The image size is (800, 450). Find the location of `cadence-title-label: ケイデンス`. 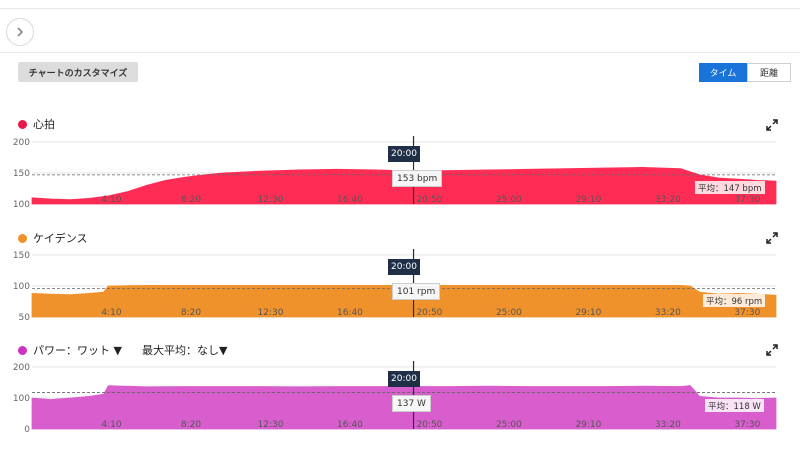

cadence-title-label: ケイデンス is located at coordinates (60, 238).